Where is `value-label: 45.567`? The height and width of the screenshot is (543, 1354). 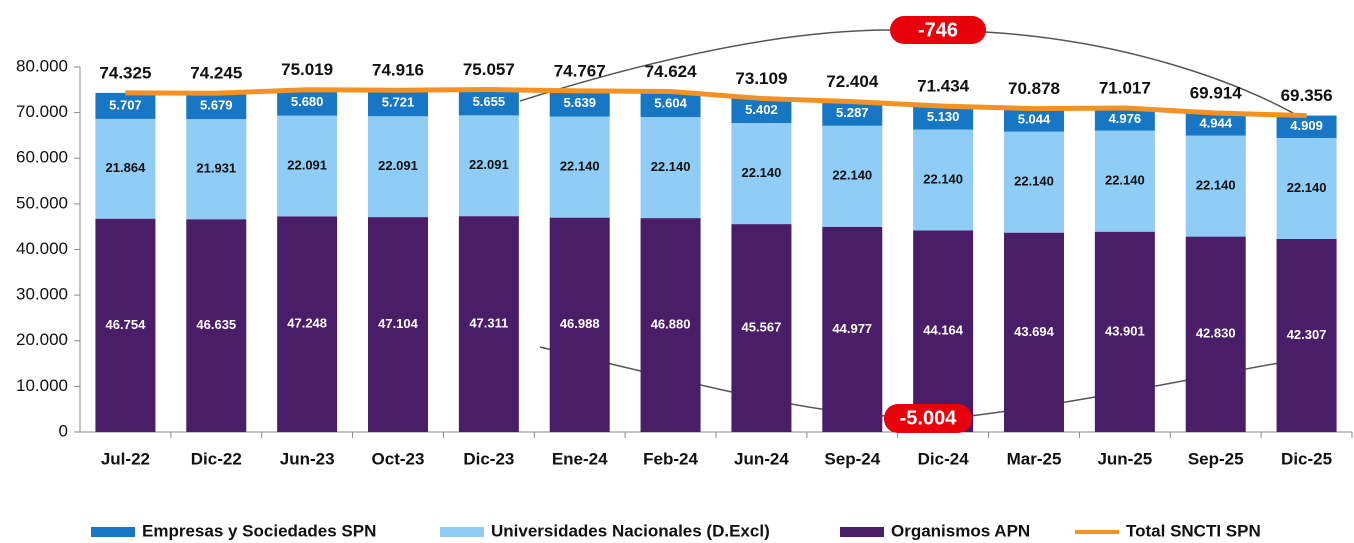 value-label: 45.567 is located at coordinates (762, 326).